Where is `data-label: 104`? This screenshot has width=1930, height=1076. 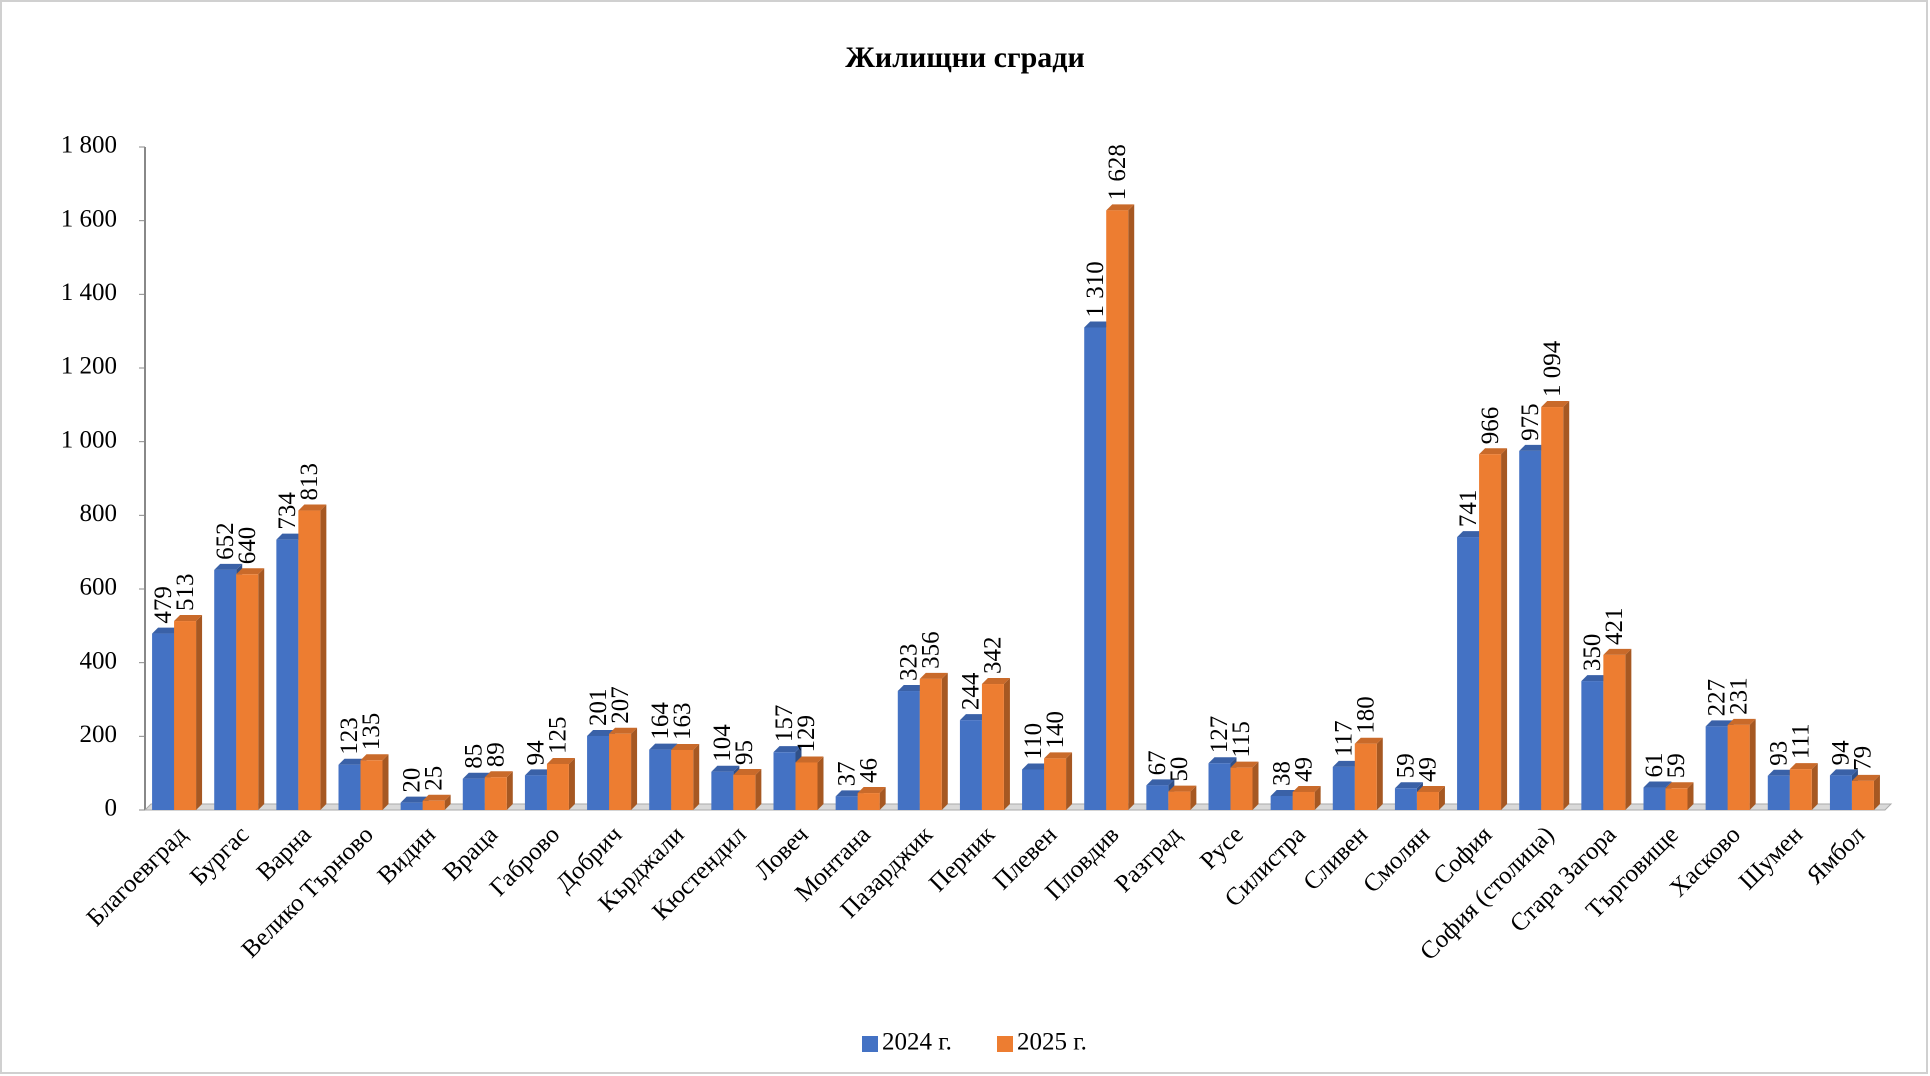
data-label: 104 is located at coordinates (722, 743).